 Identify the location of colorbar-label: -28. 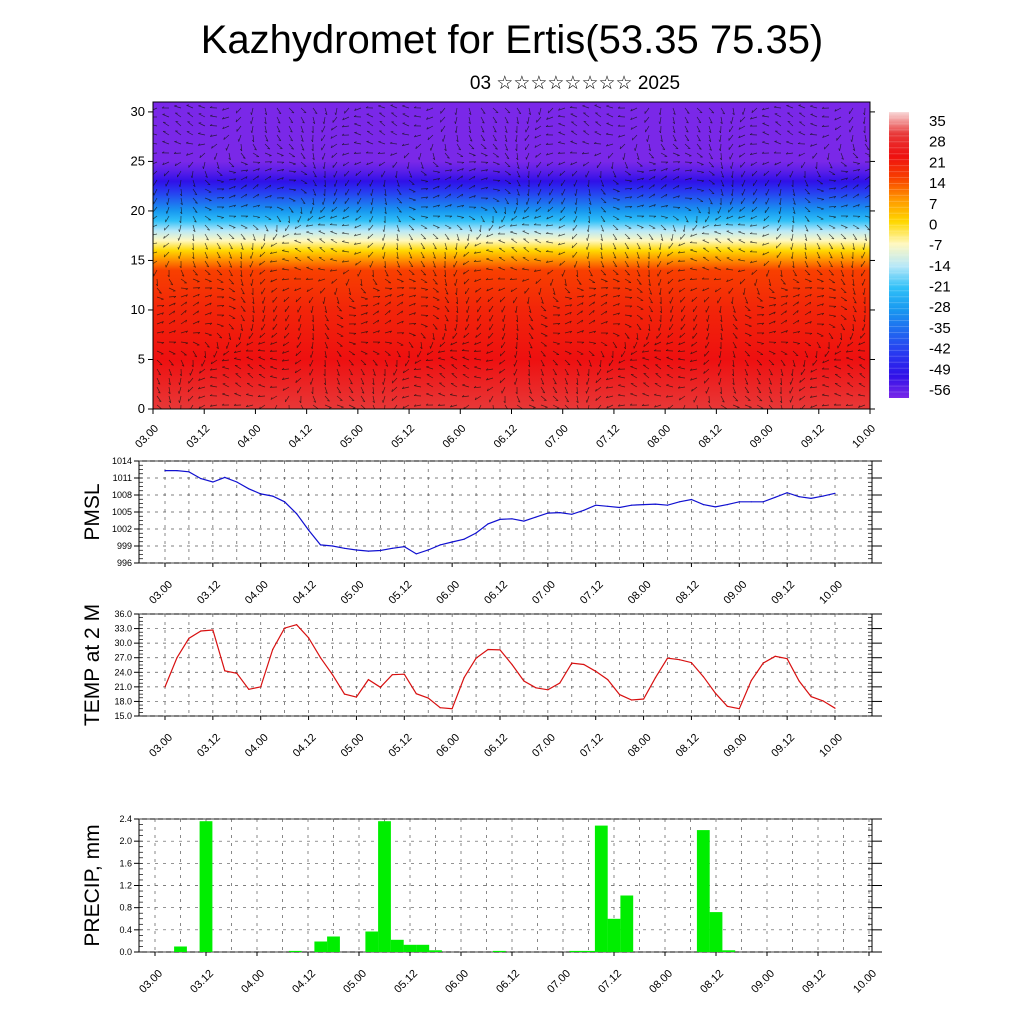
(940, 307).